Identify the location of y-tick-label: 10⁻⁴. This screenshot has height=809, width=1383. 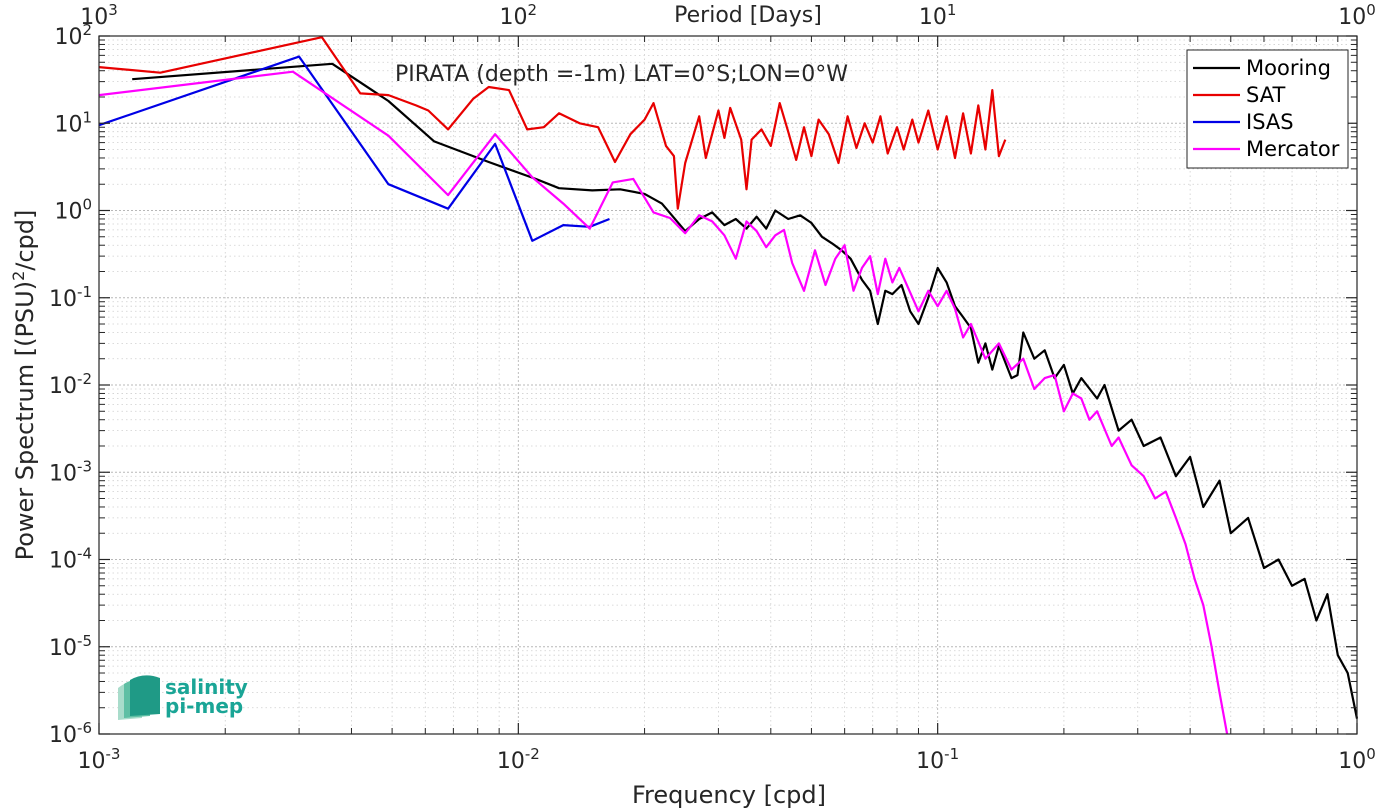
(70, 559).